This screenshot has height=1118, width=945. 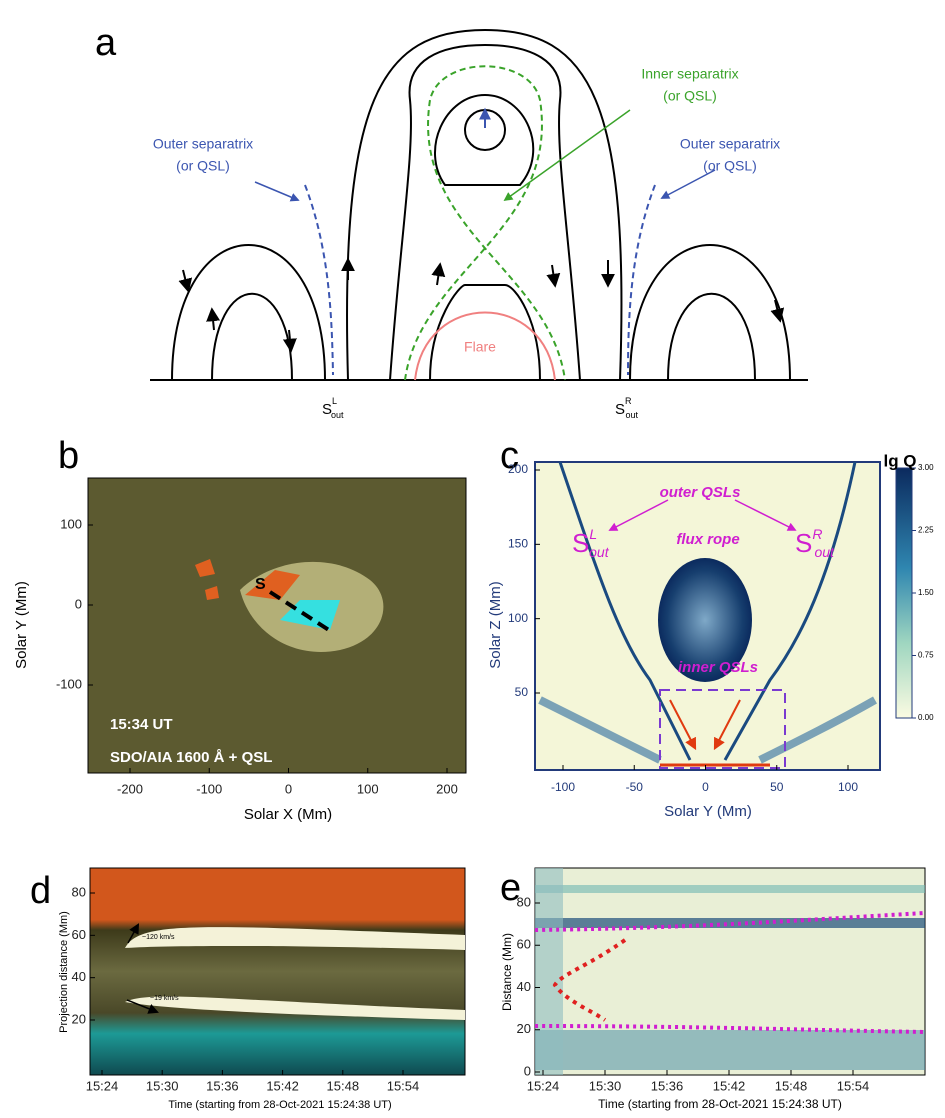 I want to click on annotation: Outer separatrix, so click(x=203, y=144).